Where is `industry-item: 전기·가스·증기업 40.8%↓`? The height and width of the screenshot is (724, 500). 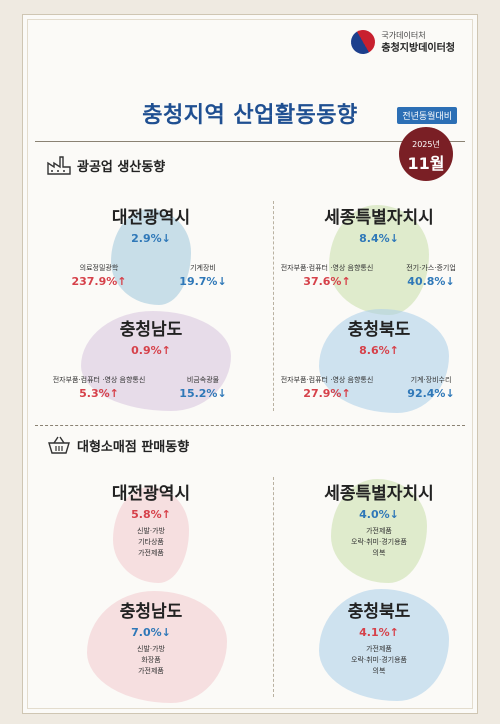
industry-item: 전기·가스·증기업 40.8%↓ is located at coordinates (431, 276).